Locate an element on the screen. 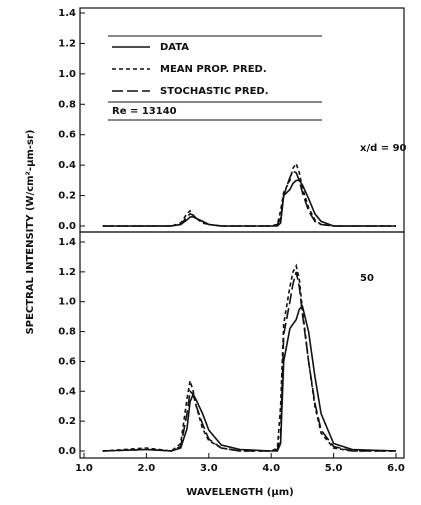 This screenshot has height=505, width=421. legend-label: MEAN PROP. PRED. is located at coordinates (213, 69).